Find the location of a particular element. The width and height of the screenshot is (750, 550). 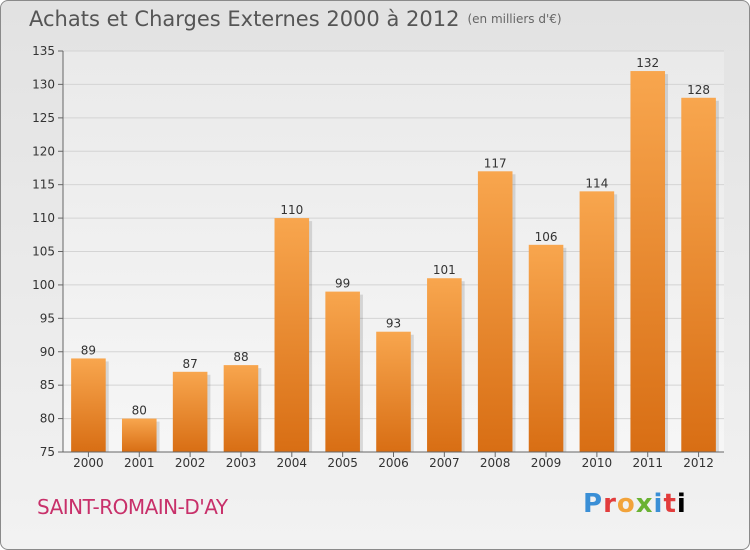

chart-title: Achats et Charges Externes 2000 à 2012 is located at coordinates (244, 19).